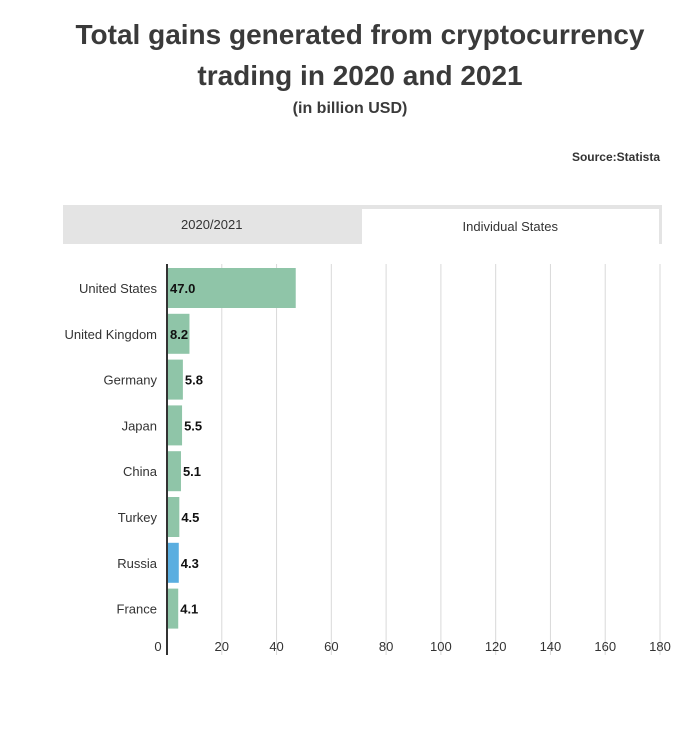 The image size is (700, 729). What do you see at coordinates (496, 646) in the screenshot?
I see `x-tick-label-120: 120` at bounding box center [496, 646].